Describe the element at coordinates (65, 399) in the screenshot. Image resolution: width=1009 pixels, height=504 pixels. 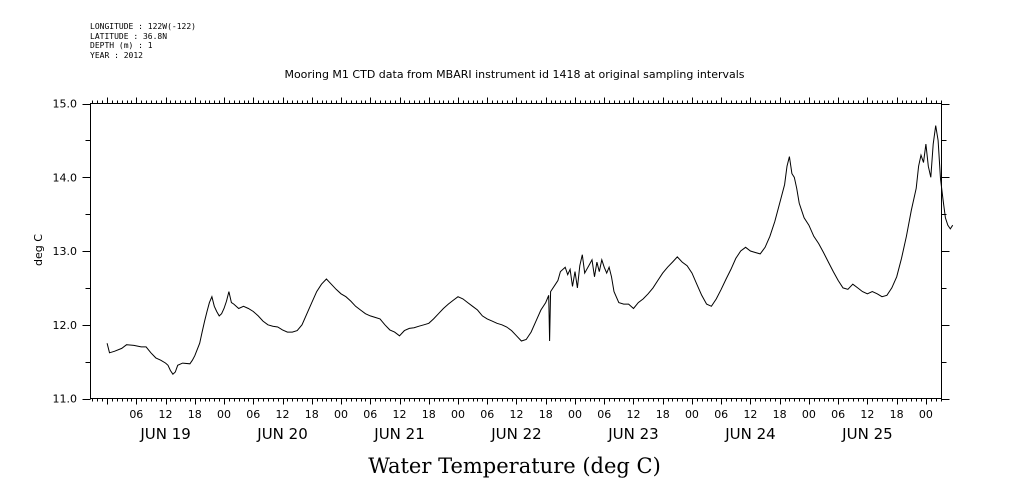
I see `y-tick-label: 11.0` at that location.